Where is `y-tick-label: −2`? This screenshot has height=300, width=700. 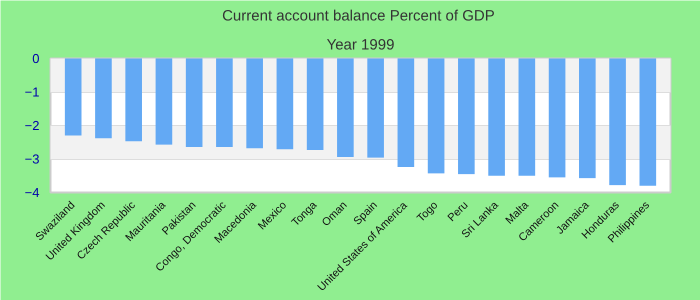 y-tick-label: −2 is located at coordinates (32, 125).